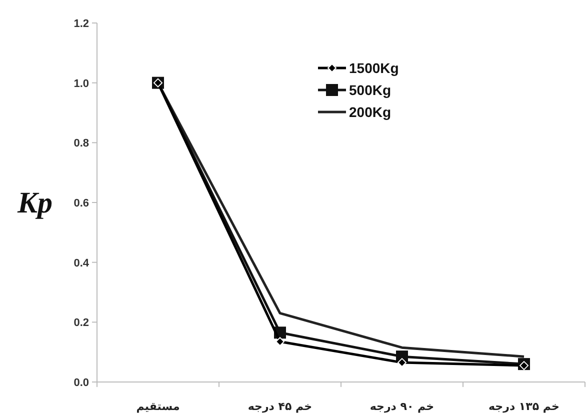  Describe the element at coordinates (81, 323) in the screenshot. I see `y-tick-label: 0.2` at that location.